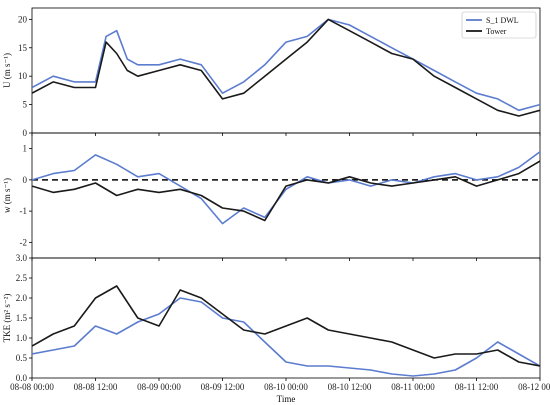  I want to click on x-tick-label: 08-11 12:00, so click(477, 387).